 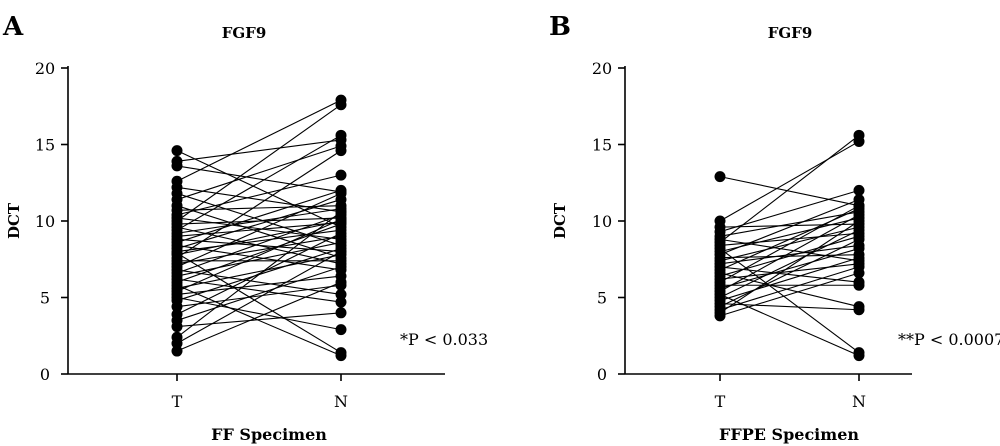 I want to click on panel-a-pair-lines, so click(x=259, y=228).